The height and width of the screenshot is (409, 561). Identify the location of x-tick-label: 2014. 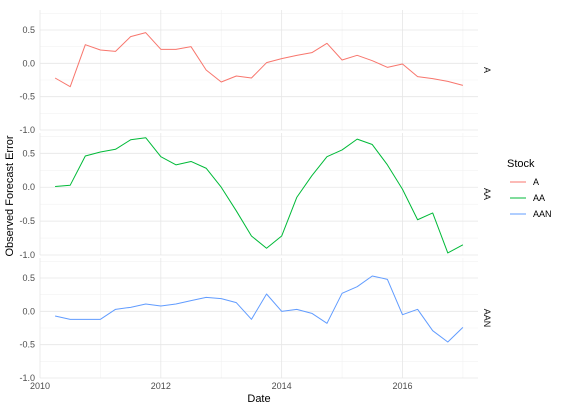
(282, 386).